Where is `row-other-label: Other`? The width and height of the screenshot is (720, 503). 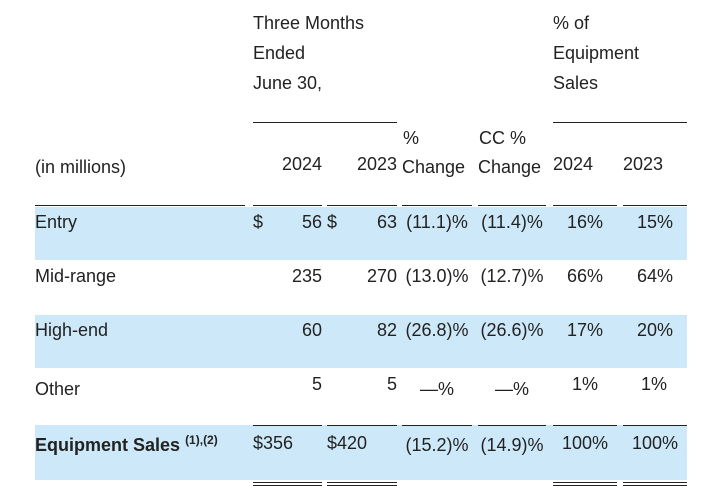 row-other-label: Other is located at coordinates (58, 389).